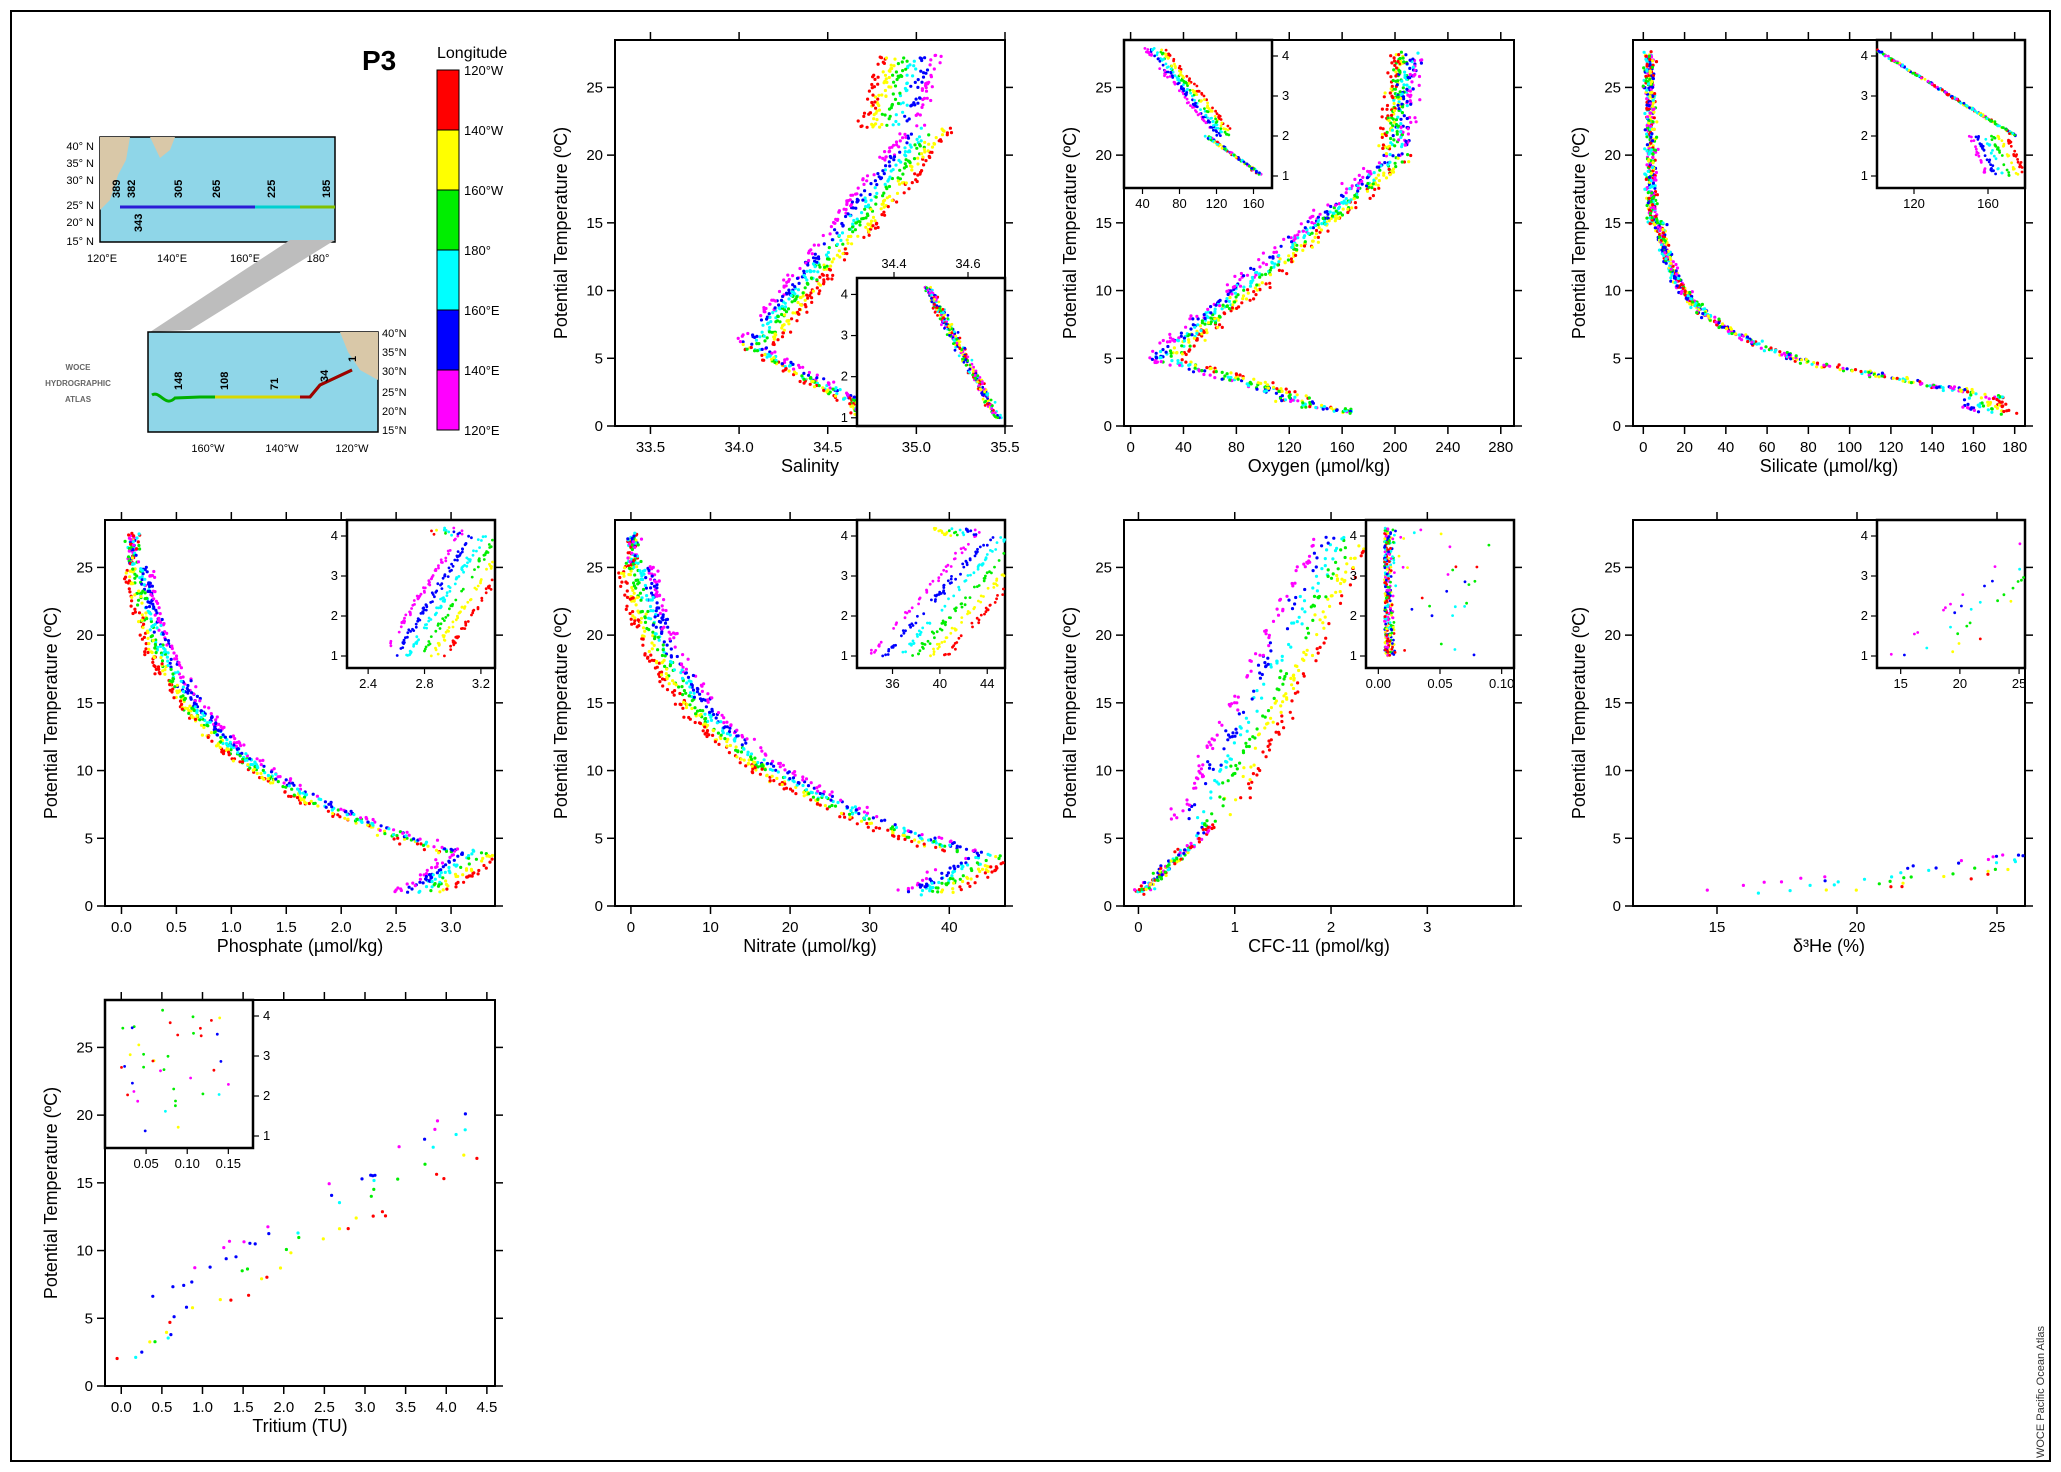 The image size is (2061, 1472). I want to click on x-tick-label: 35.5, so click(1004, 447).